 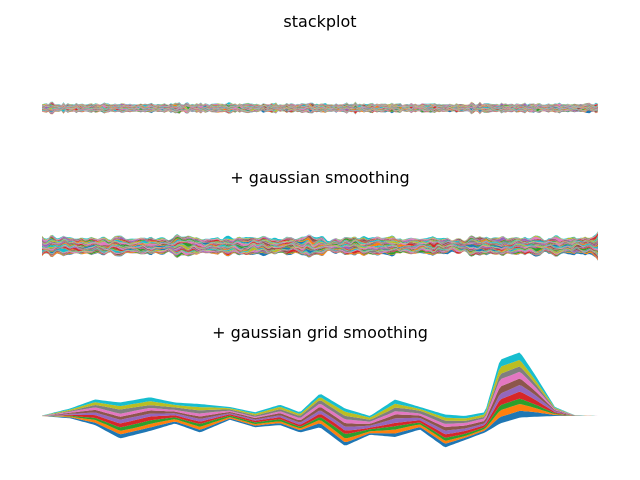 What do you see at coordinates (320, 21) in the screenshot?
I see `chart-title-stackplot: stackplot` at bounding box center [320, 21].